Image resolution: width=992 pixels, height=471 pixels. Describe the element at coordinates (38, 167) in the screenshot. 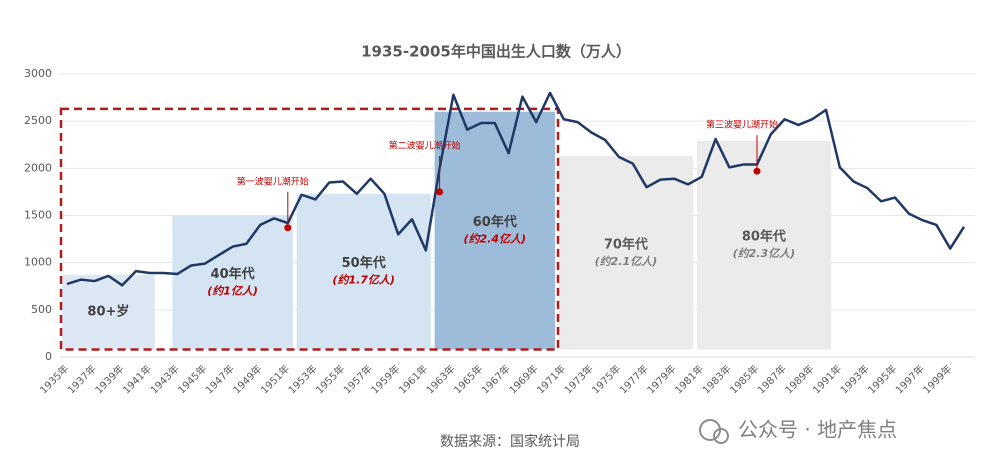

I see `y-tick-label: 2000` at that location.